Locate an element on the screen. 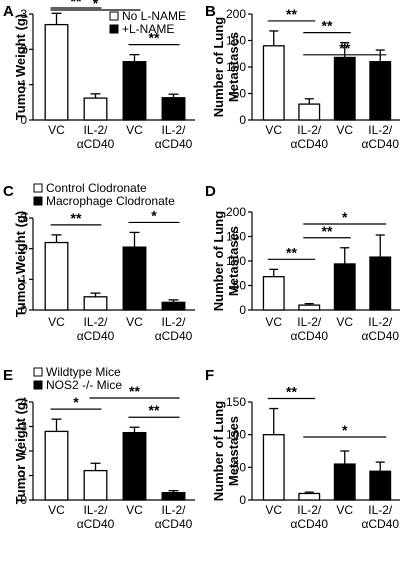 Image resolution: width=407 pixels, height=561 pixels. y-axis-label-line: Number of Lung is located at coordinates (218, 451).